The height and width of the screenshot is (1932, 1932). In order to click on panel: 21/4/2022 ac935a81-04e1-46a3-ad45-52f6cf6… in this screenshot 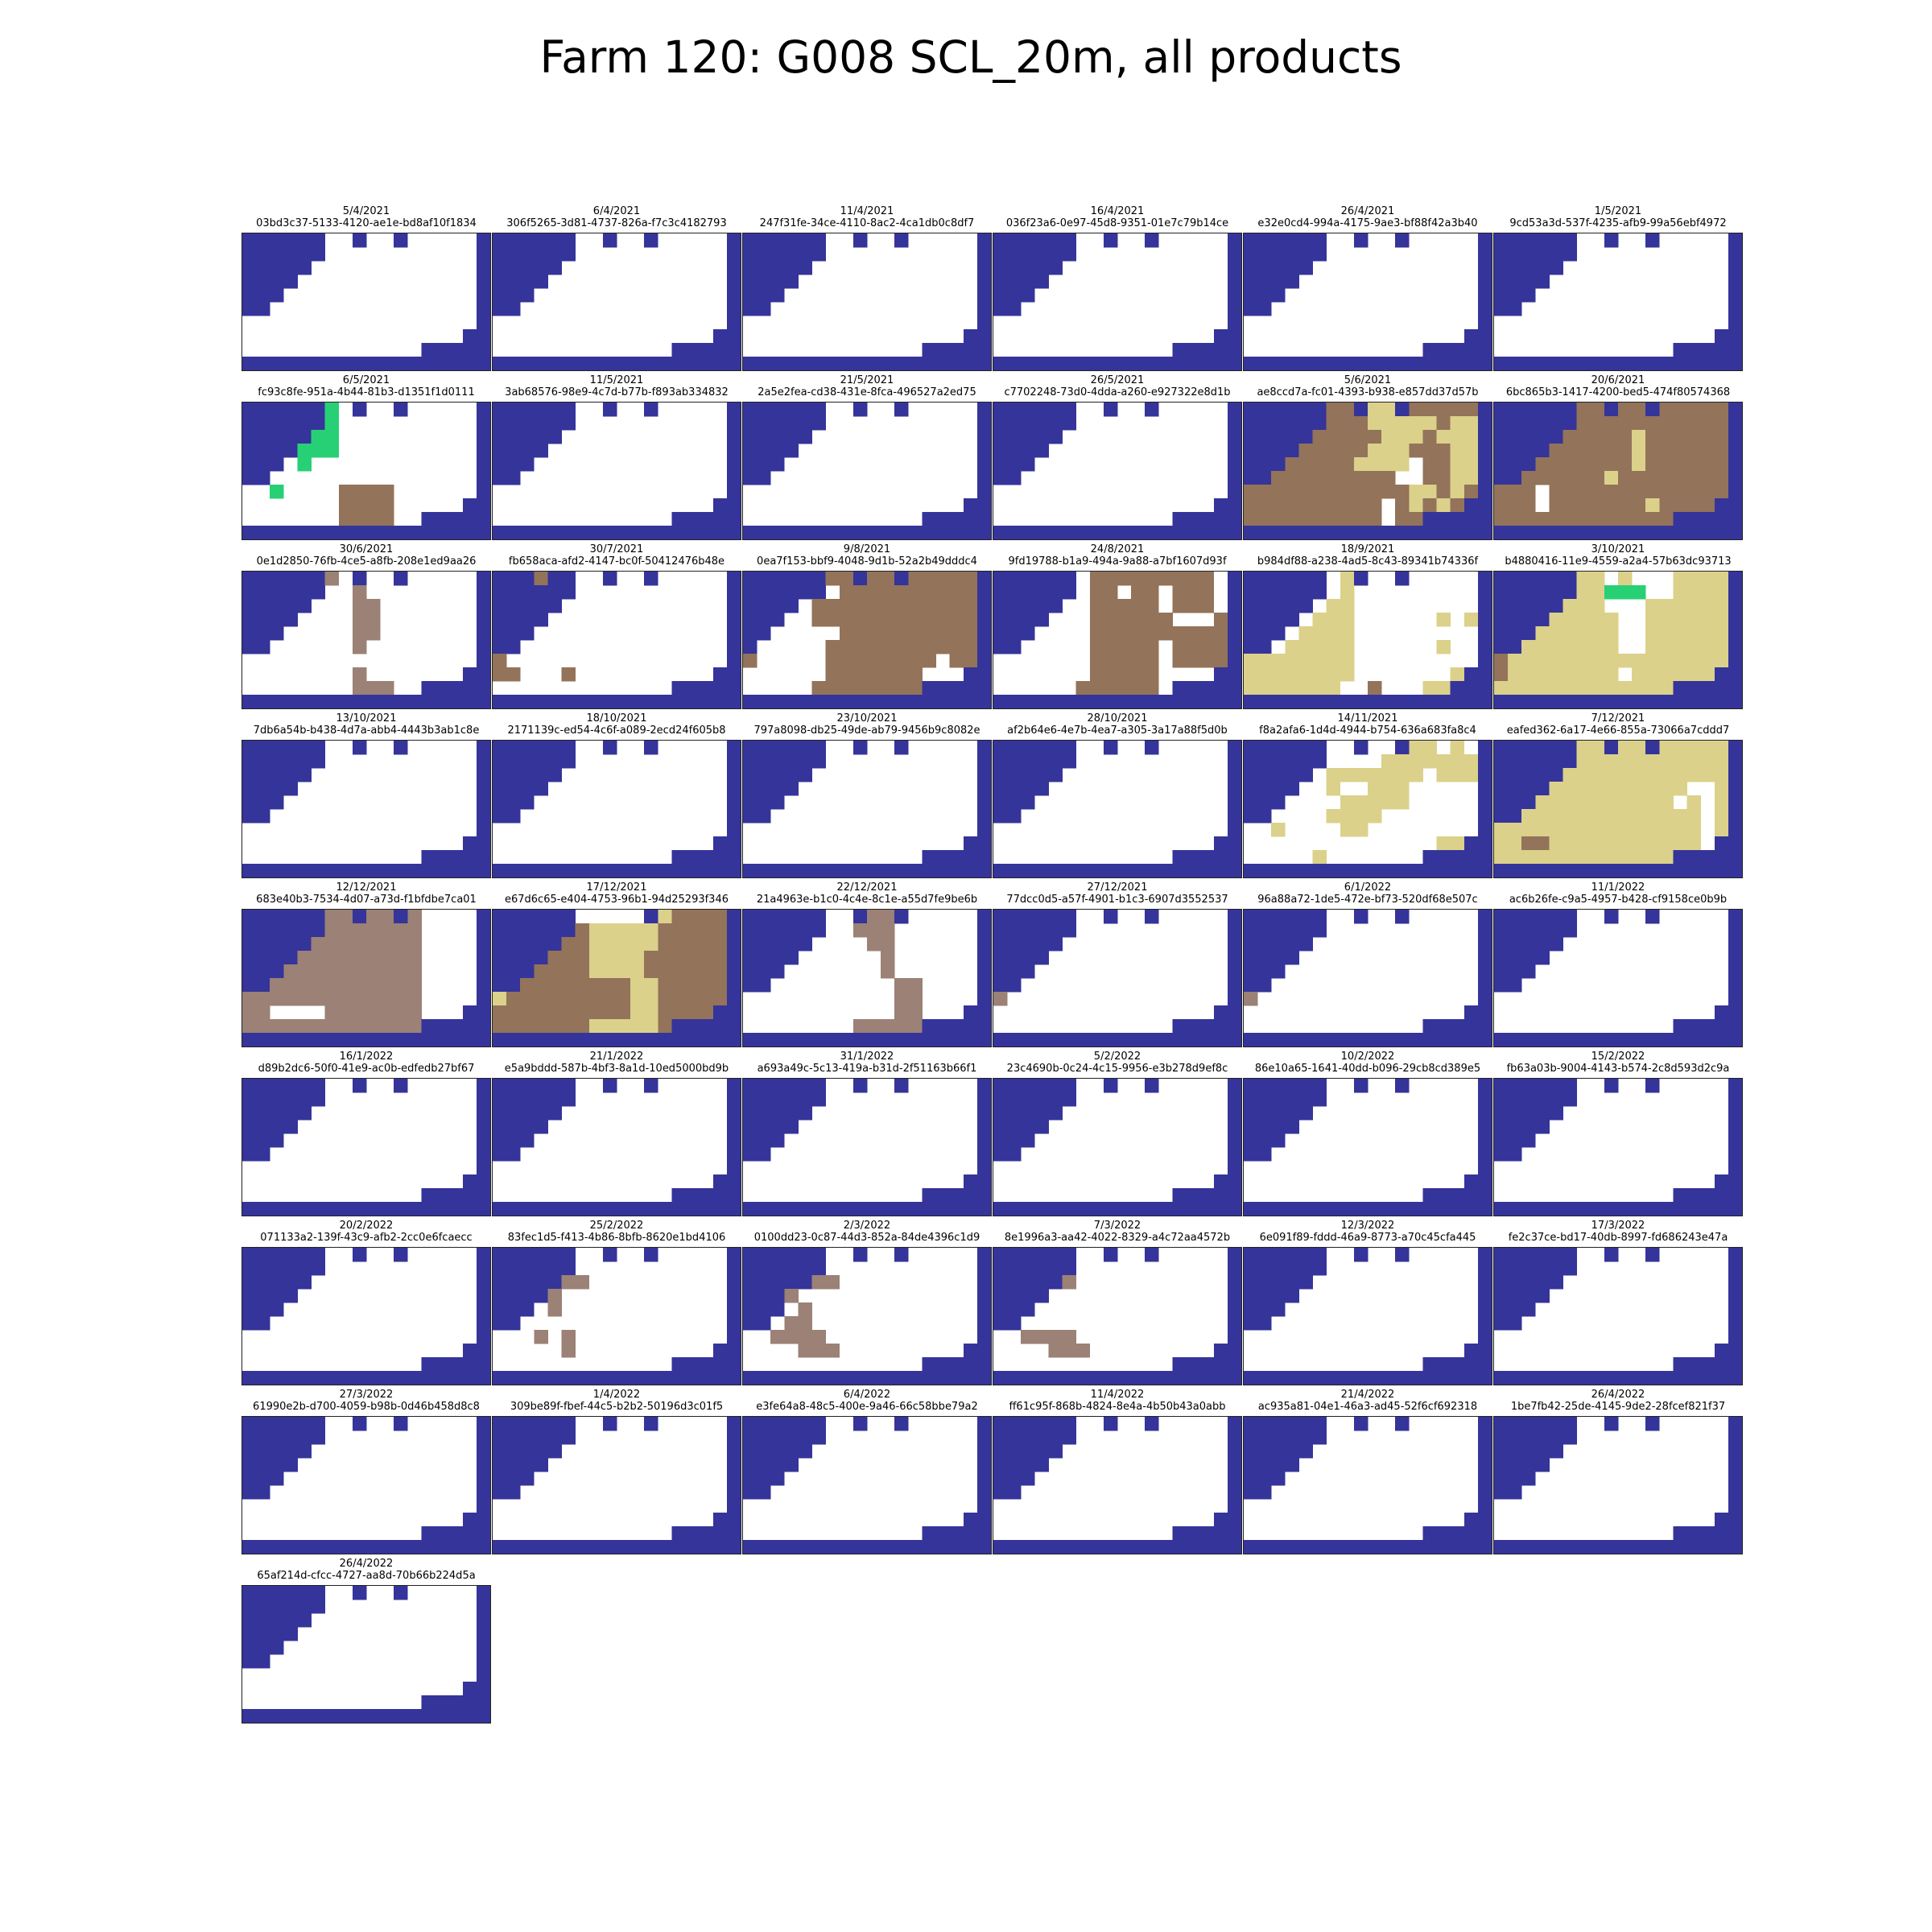, I will do `click(1367, 1473)`.